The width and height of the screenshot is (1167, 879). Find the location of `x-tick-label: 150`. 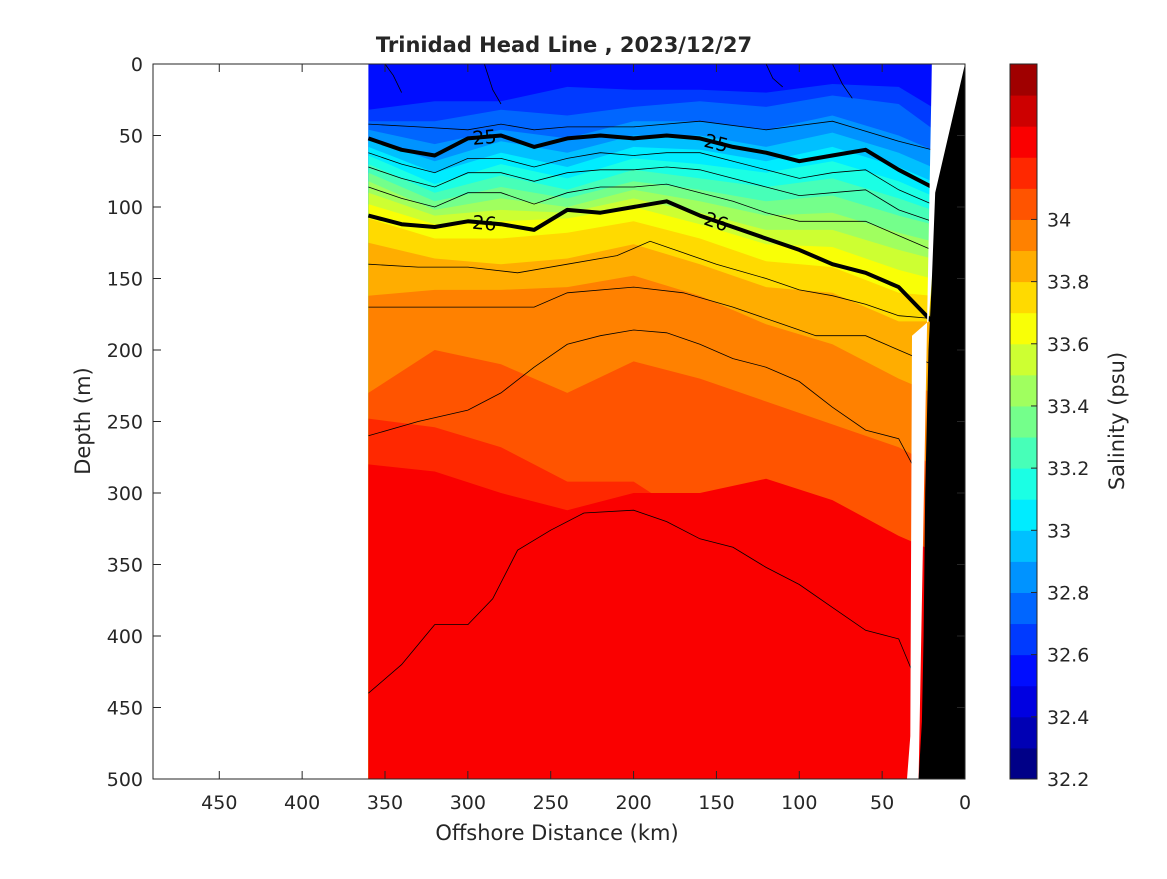

x-tick-label: 150 is located at coordinates (716, 803).